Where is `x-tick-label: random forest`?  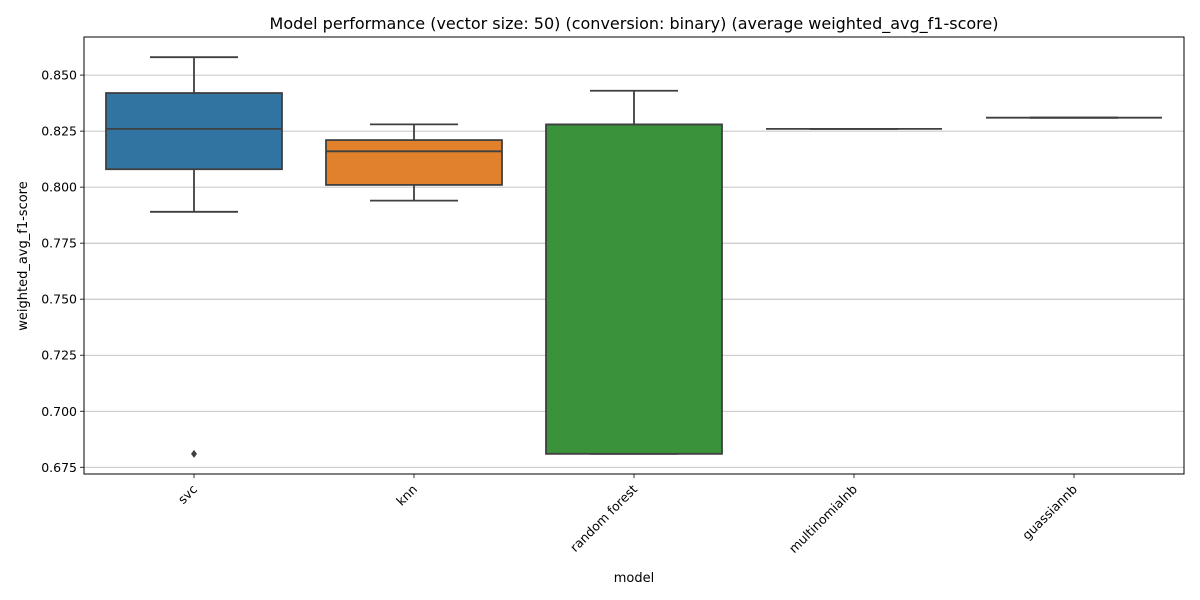
x-tick-label: random forest is located at coordinates (603, 517).